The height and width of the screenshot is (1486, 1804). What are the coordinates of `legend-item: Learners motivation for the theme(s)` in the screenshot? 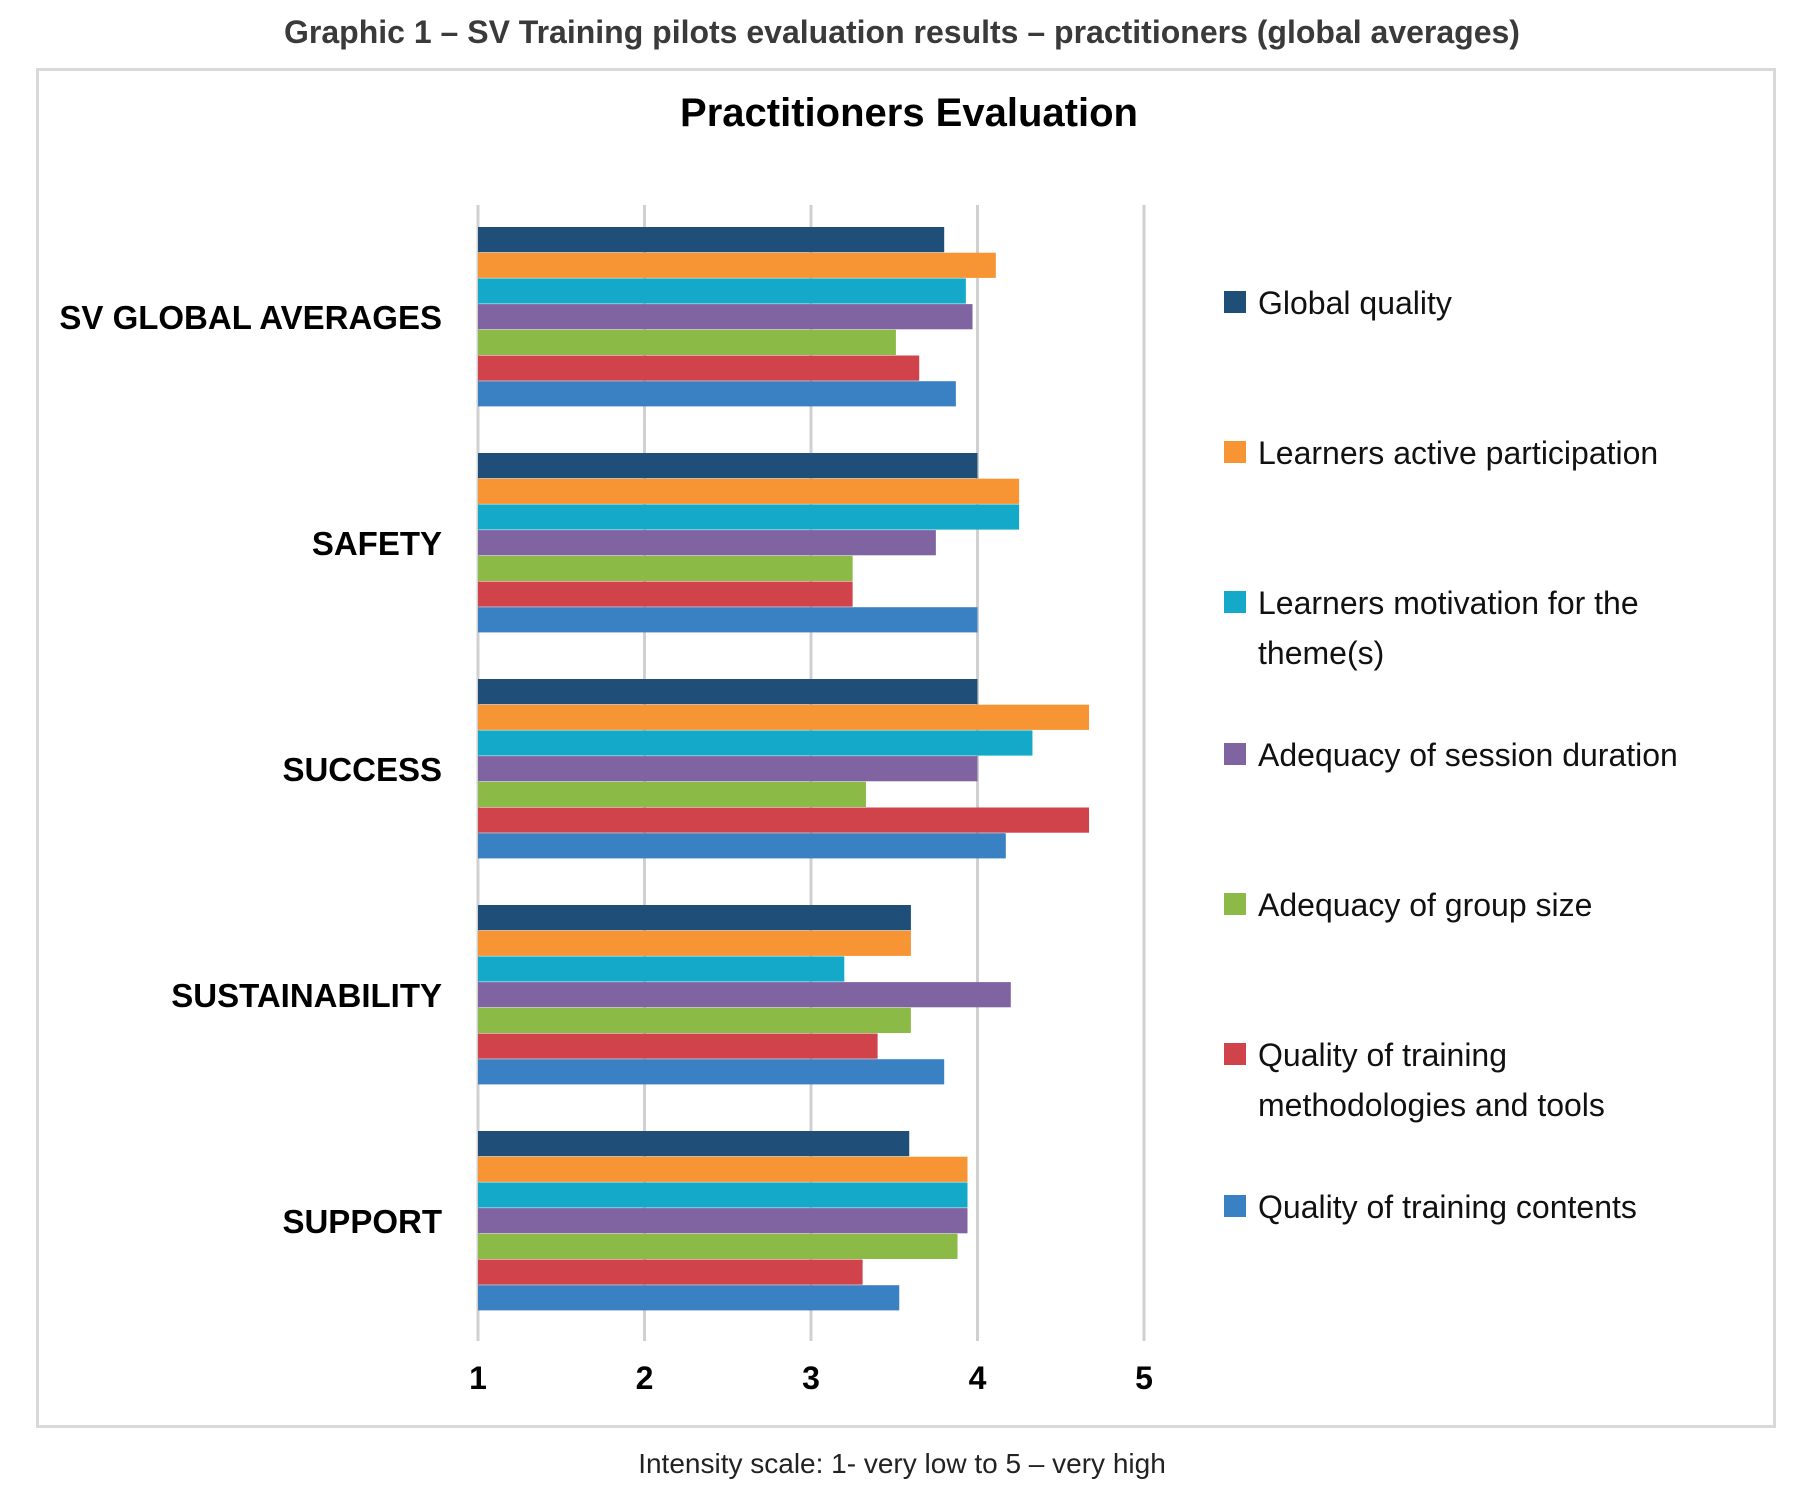 It's located at (1431, 628).